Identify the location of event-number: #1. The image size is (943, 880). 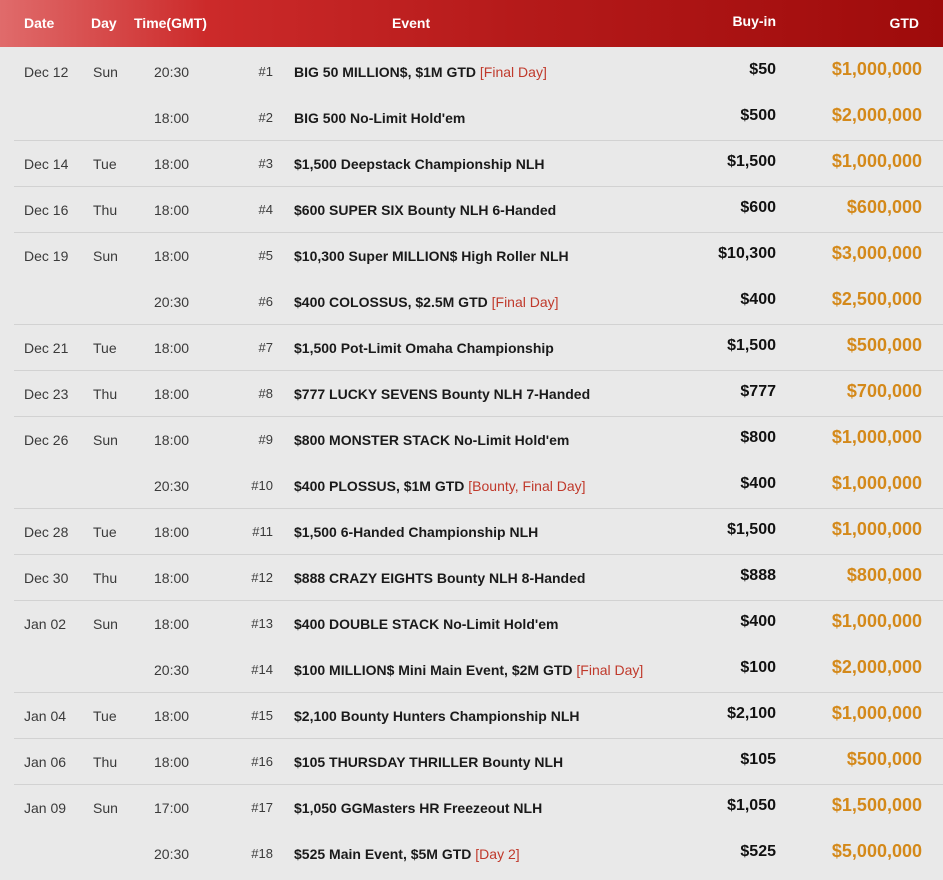
(265, 71).